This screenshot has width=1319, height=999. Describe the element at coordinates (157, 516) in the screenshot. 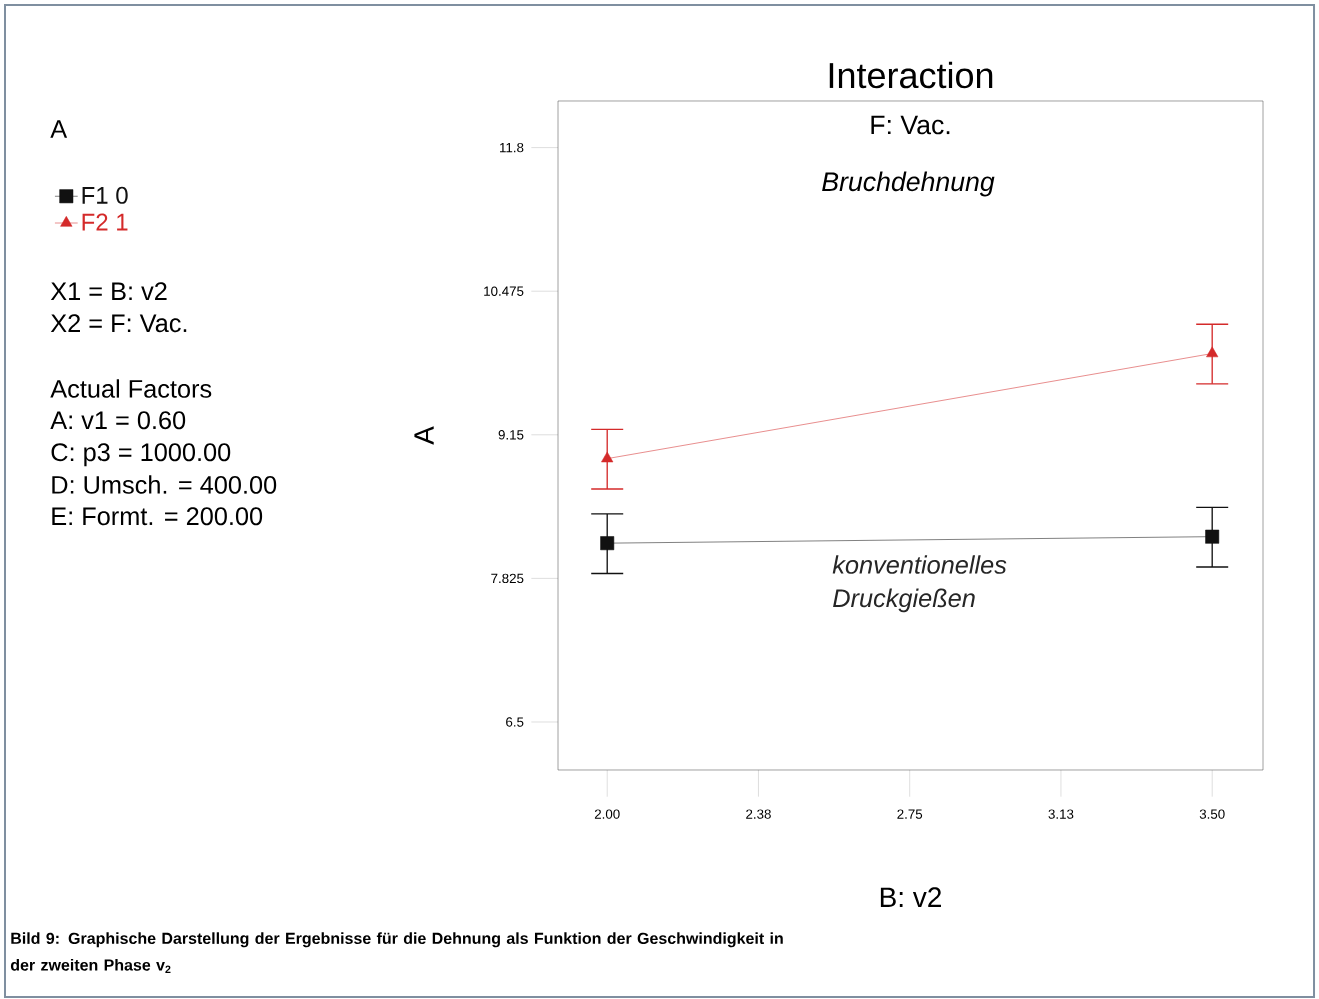

I see `text: E: Formt. = 200.00` at that location.